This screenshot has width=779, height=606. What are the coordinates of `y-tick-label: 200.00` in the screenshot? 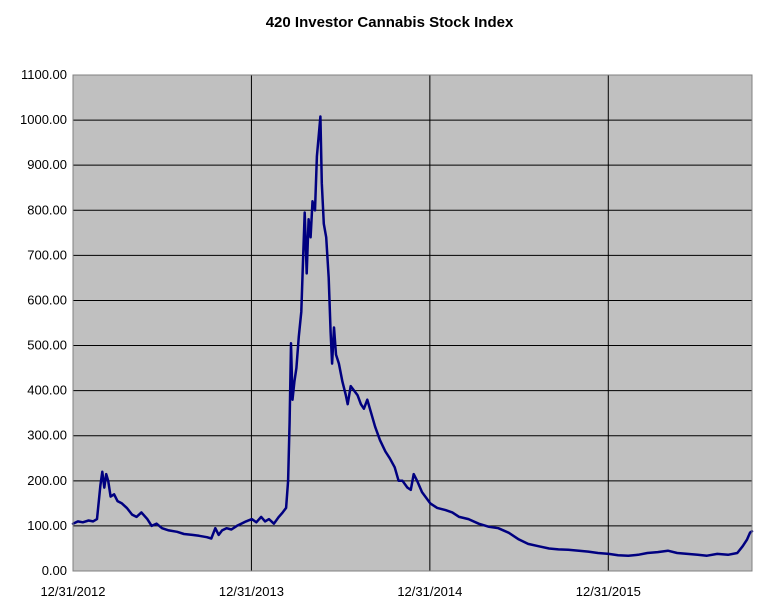 It's located at (47, 480).